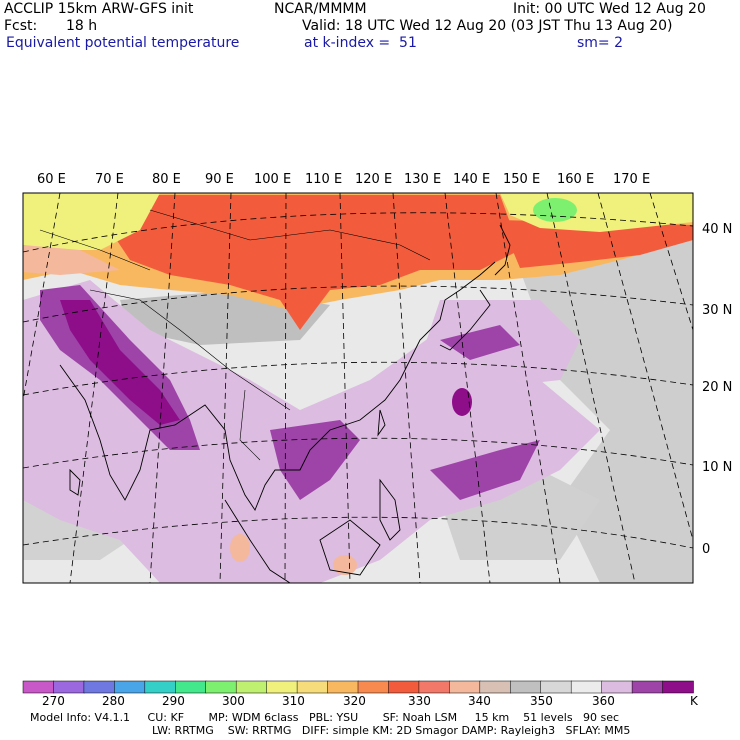 Image resolution: width=740 pixels, height=740 pixels. What do you see at coordinates (173, 701) in the screenshot?
I see `colorbar-label: 290` at bounding box center [173, 701].